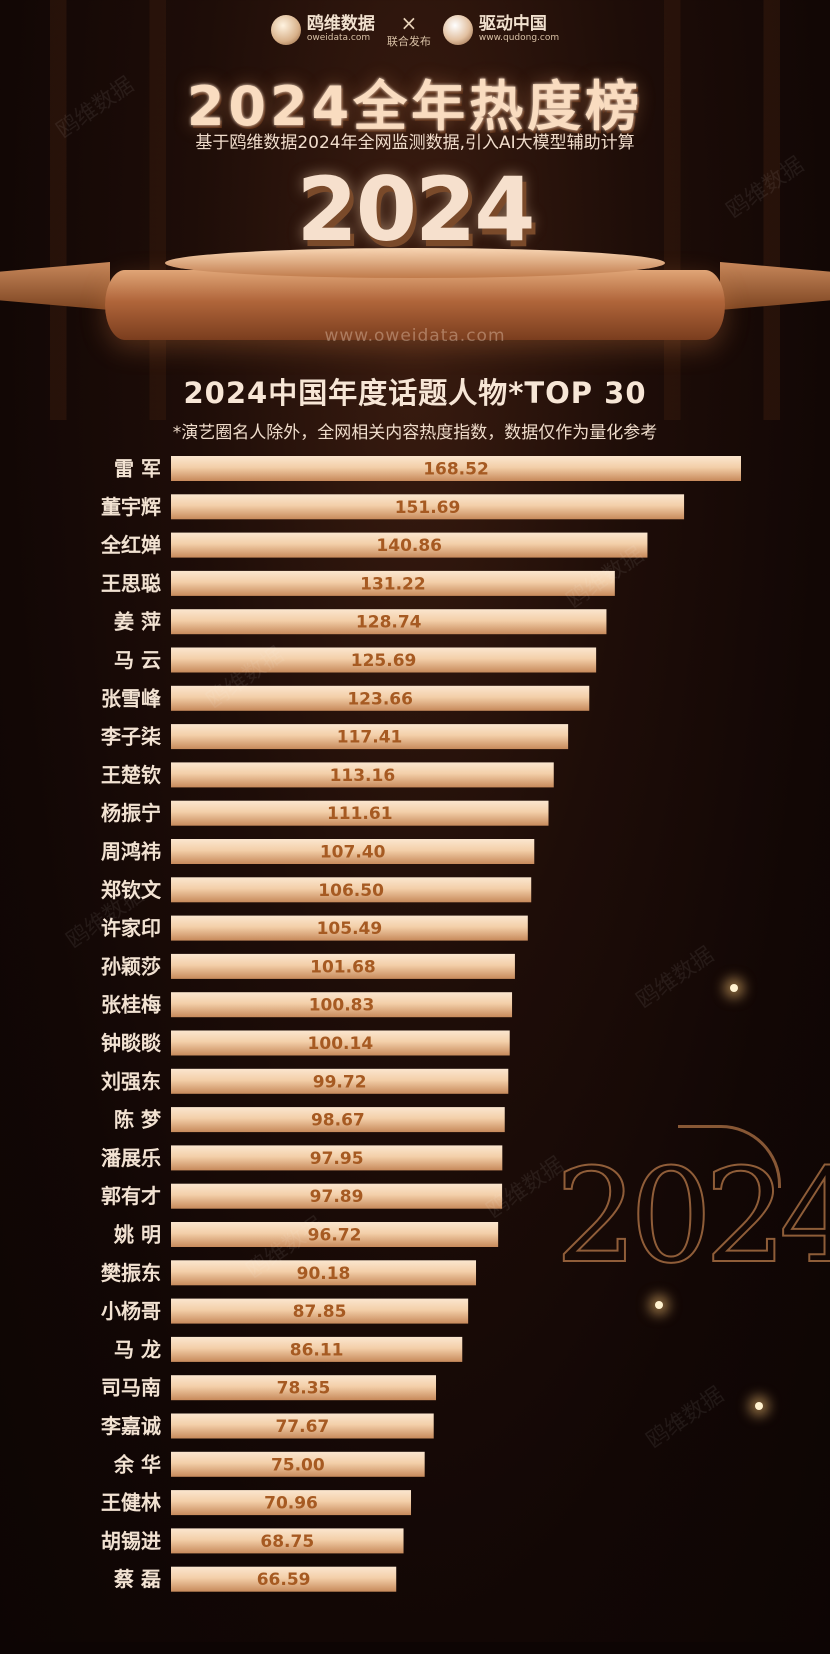 Image resolution: width=830 pixels, height=1654 pixels. What do you see at coordinates (137, 469) in the screenshot?
I see `category-label: 雷 军` at bounding box center [137, 469].